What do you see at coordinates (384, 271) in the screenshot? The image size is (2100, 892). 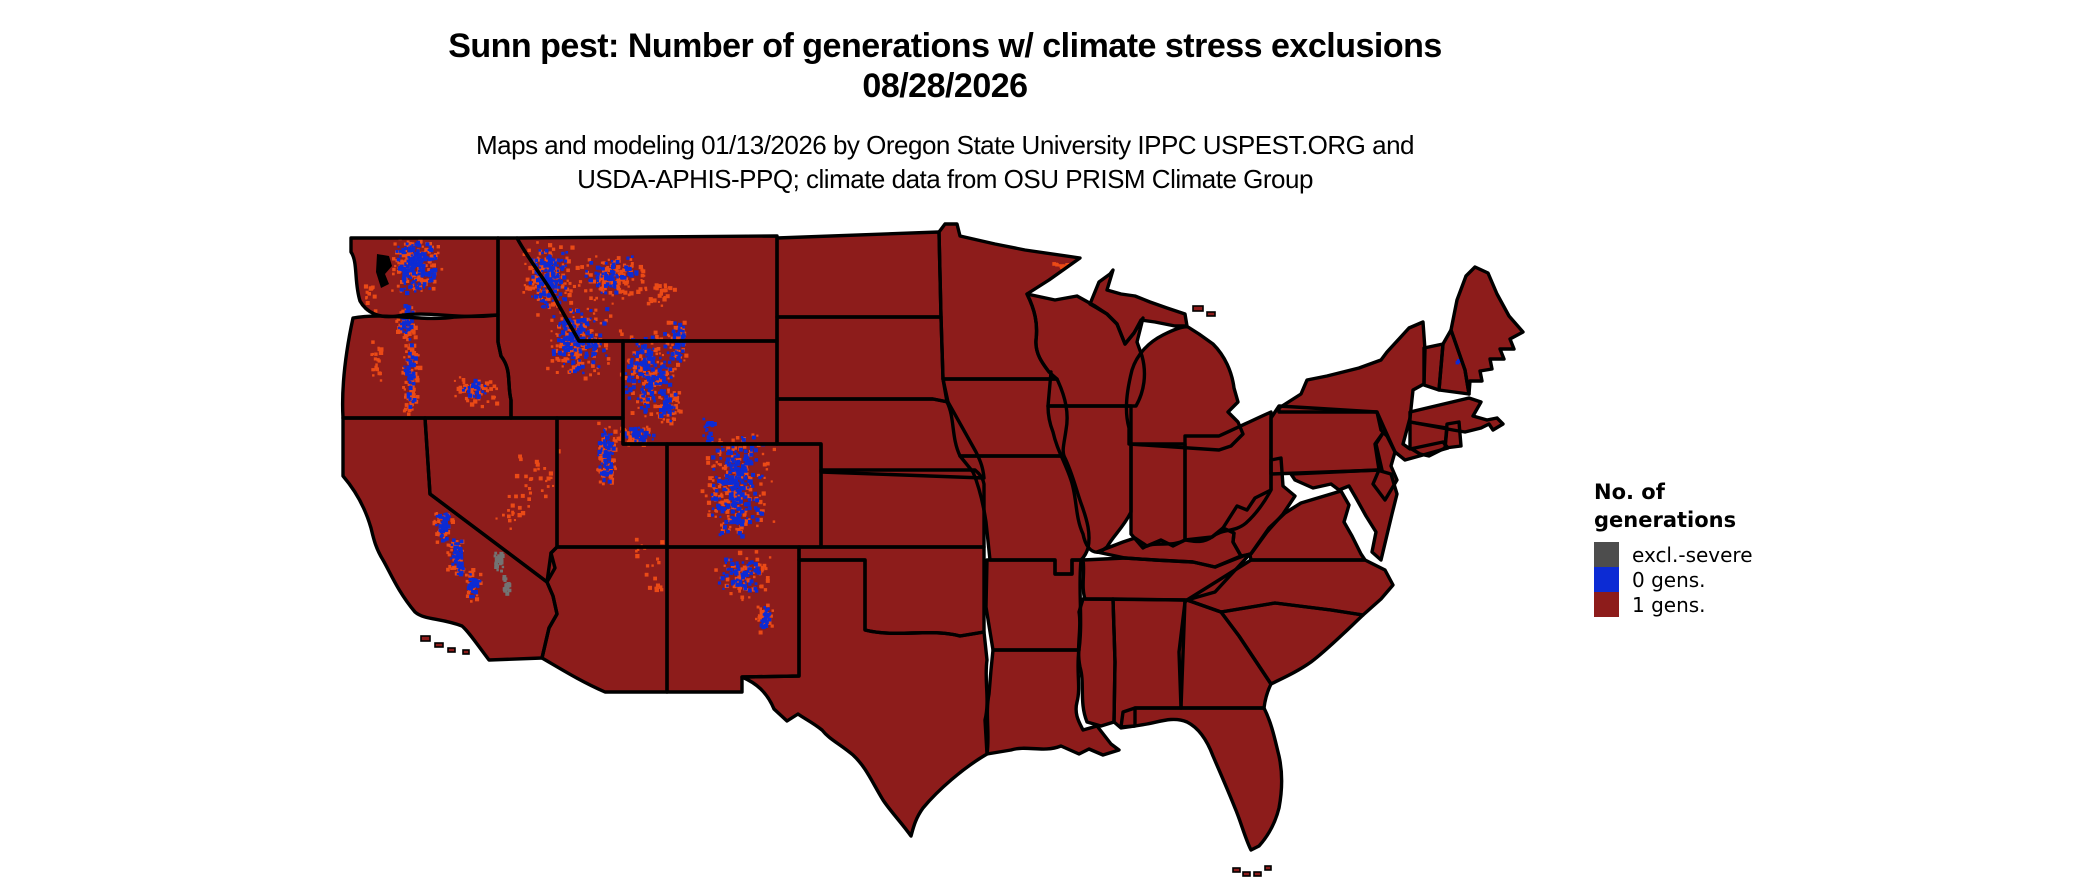 I see `puget-sound` at bounding box center [384, 271].